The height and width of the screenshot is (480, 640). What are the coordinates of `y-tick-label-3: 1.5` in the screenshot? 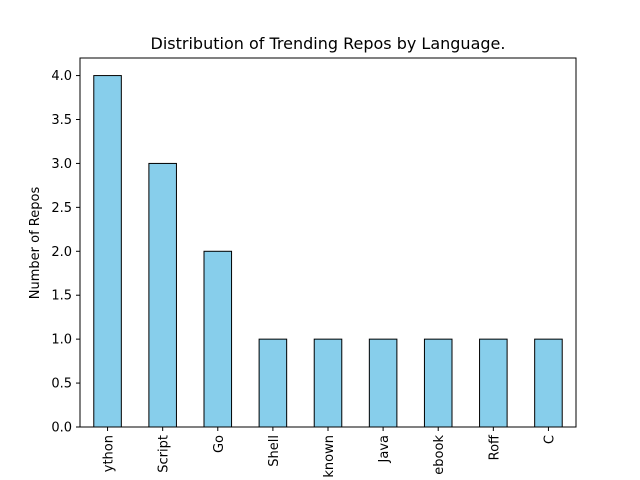 It's located at (61, 296).